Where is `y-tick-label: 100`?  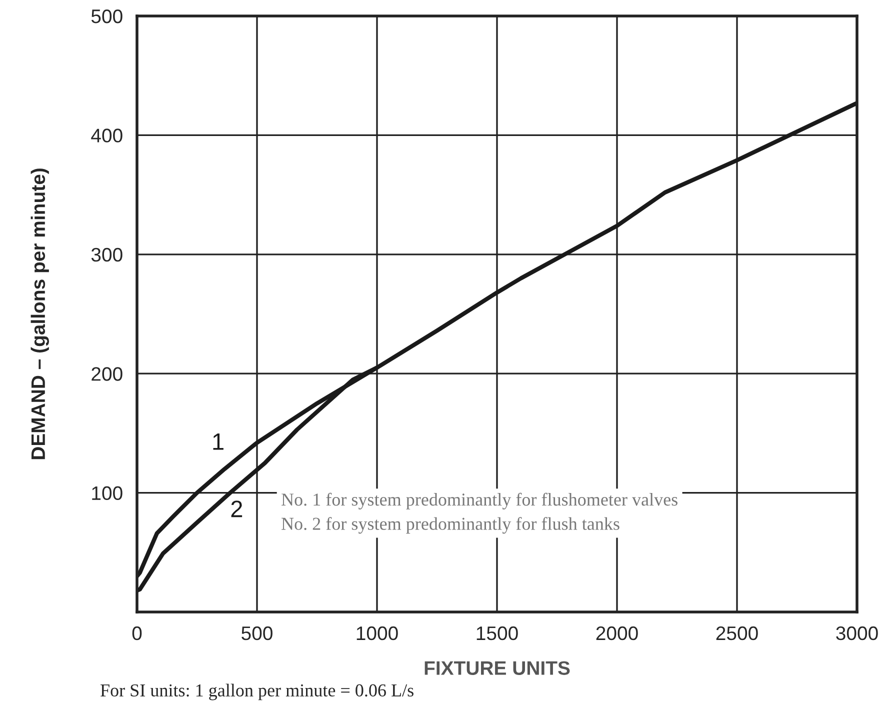
y-tick-label: 100 is located at coordinates (107, 493).